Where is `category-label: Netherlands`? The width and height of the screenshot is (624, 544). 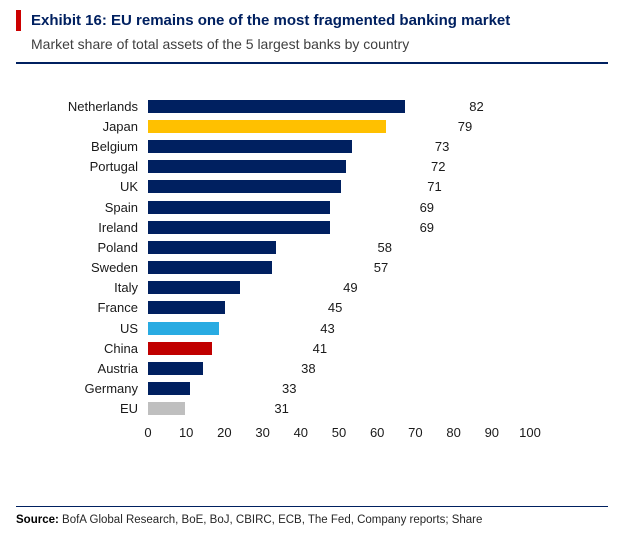
category-label: Netherlands is located at coordinates (102, 106).